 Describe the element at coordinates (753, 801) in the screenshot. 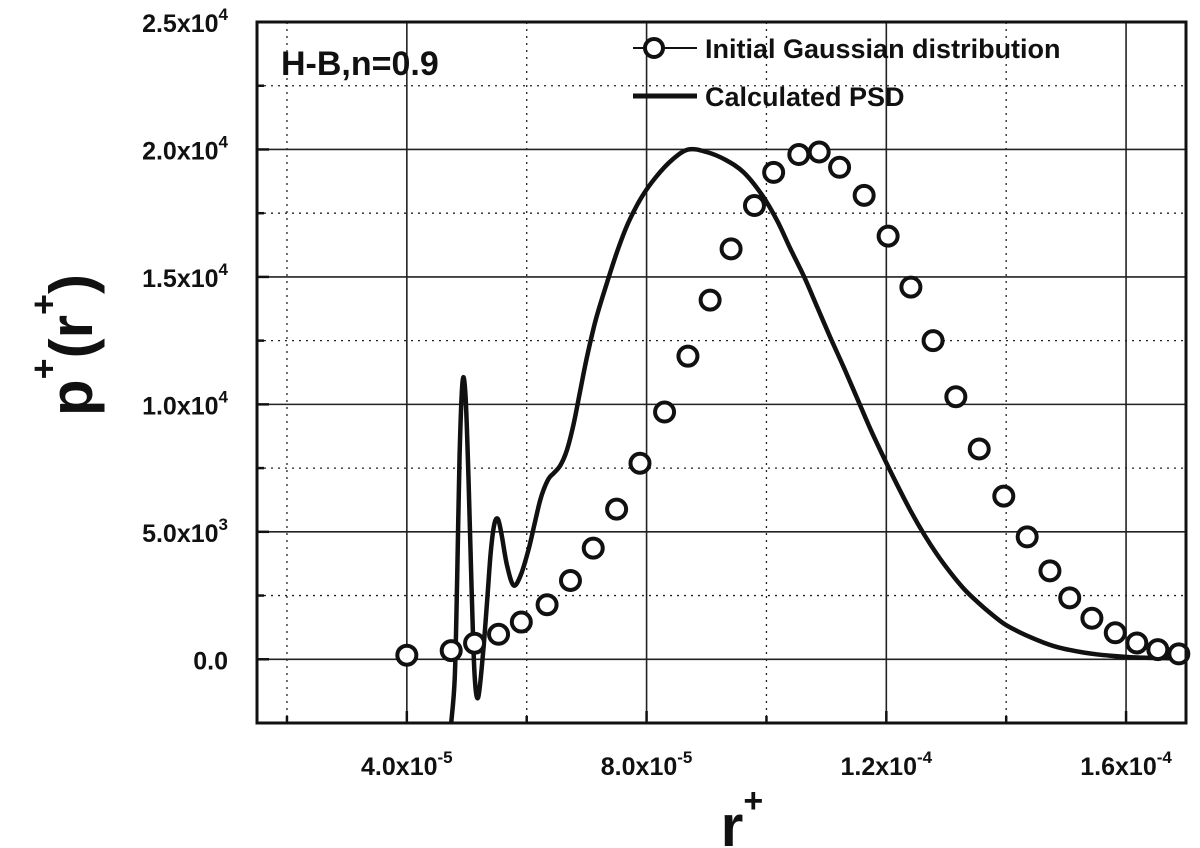

I see `x-axis-label-sup: +` at that location.